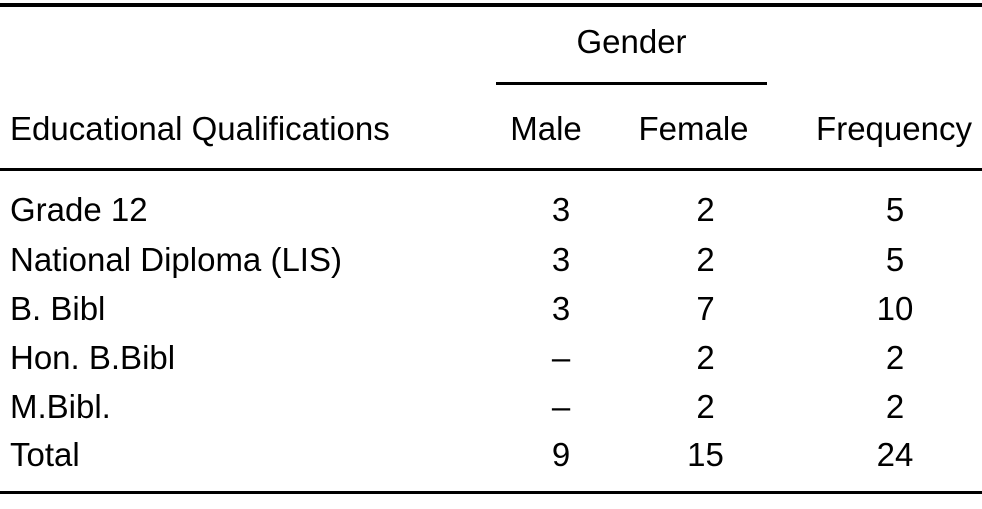 The width and height of the screenshot is (982, 509). I want to click on frequency-cell: 24, so click(895, 454).